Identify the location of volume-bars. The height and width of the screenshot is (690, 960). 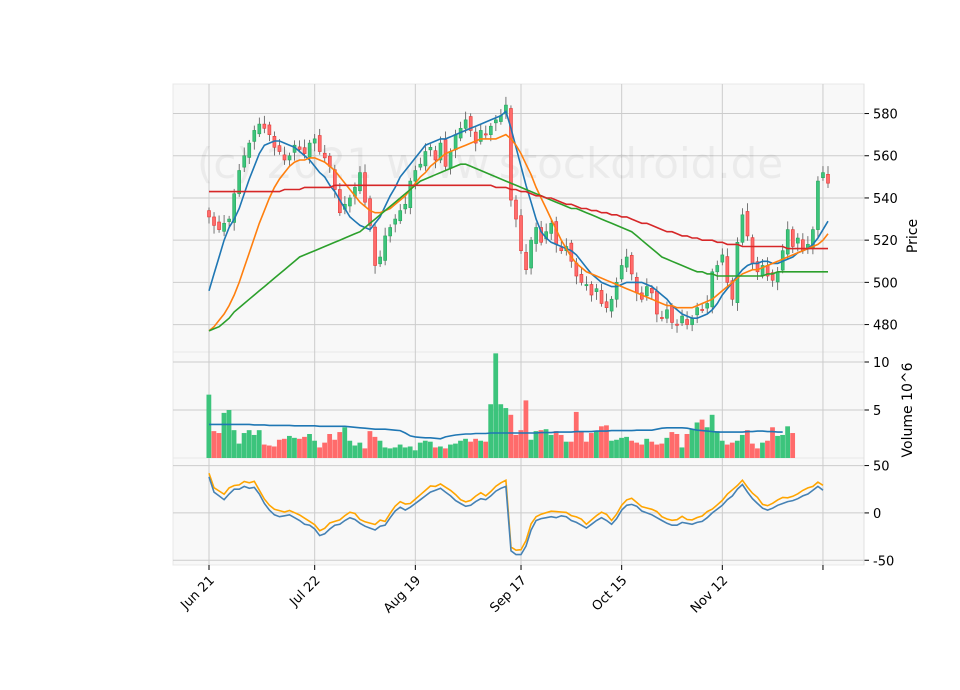
(501, 405).